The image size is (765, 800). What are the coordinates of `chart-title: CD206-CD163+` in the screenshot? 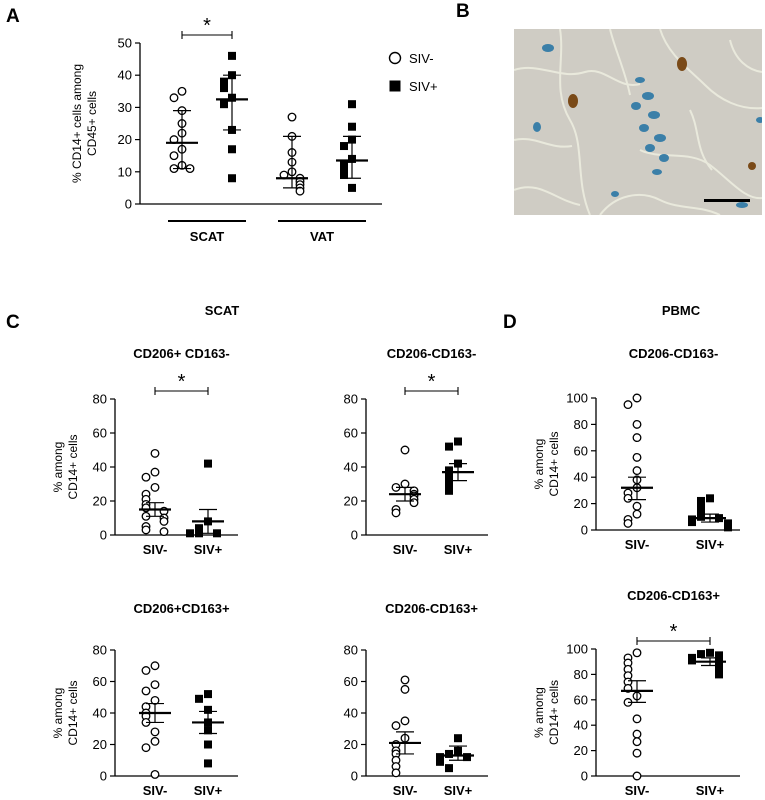 It's located at (673, 595).